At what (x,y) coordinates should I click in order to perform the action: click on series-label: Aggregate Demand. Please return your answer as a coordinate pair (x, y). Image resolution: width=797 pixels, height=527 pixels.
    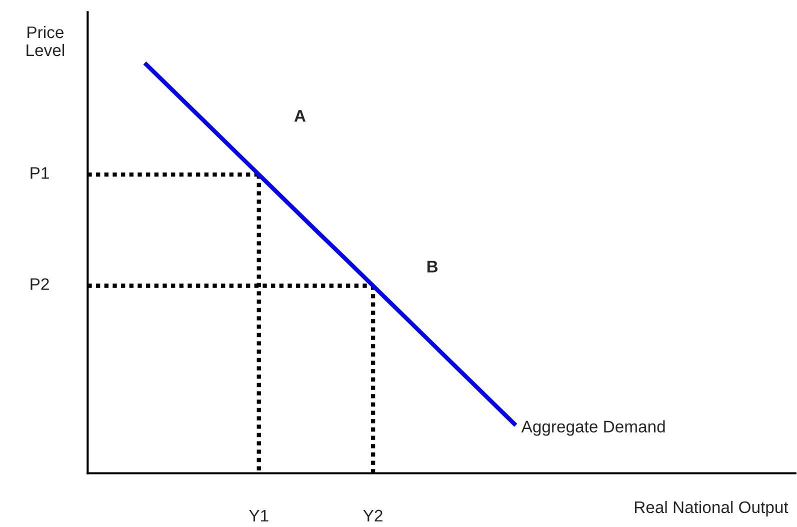
    Looking at the image, I should click on (593, 428).